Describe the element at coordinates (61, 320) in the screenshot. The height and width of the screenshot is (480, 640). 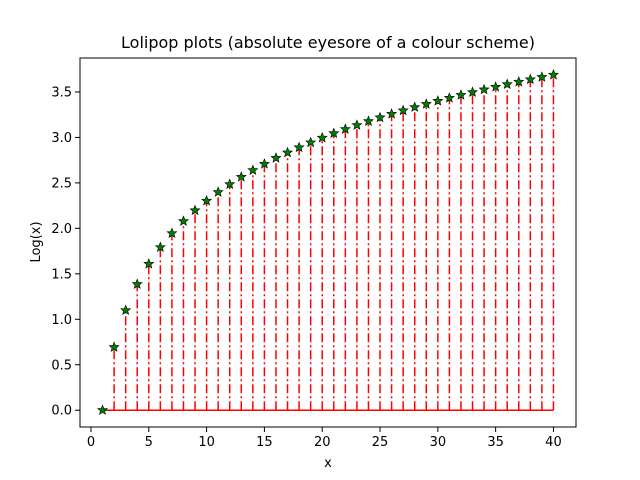
I see `y-tick-label: 1.0` at that location.